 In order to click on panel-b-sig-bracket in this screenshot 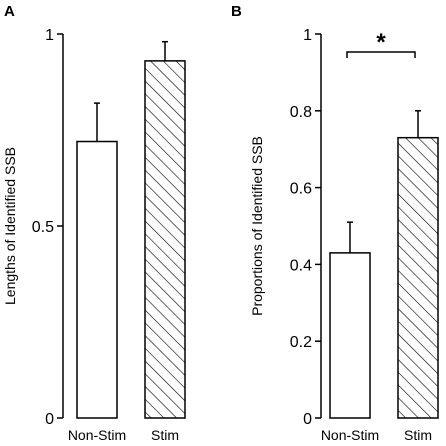, I will do `click(381, 54)`.